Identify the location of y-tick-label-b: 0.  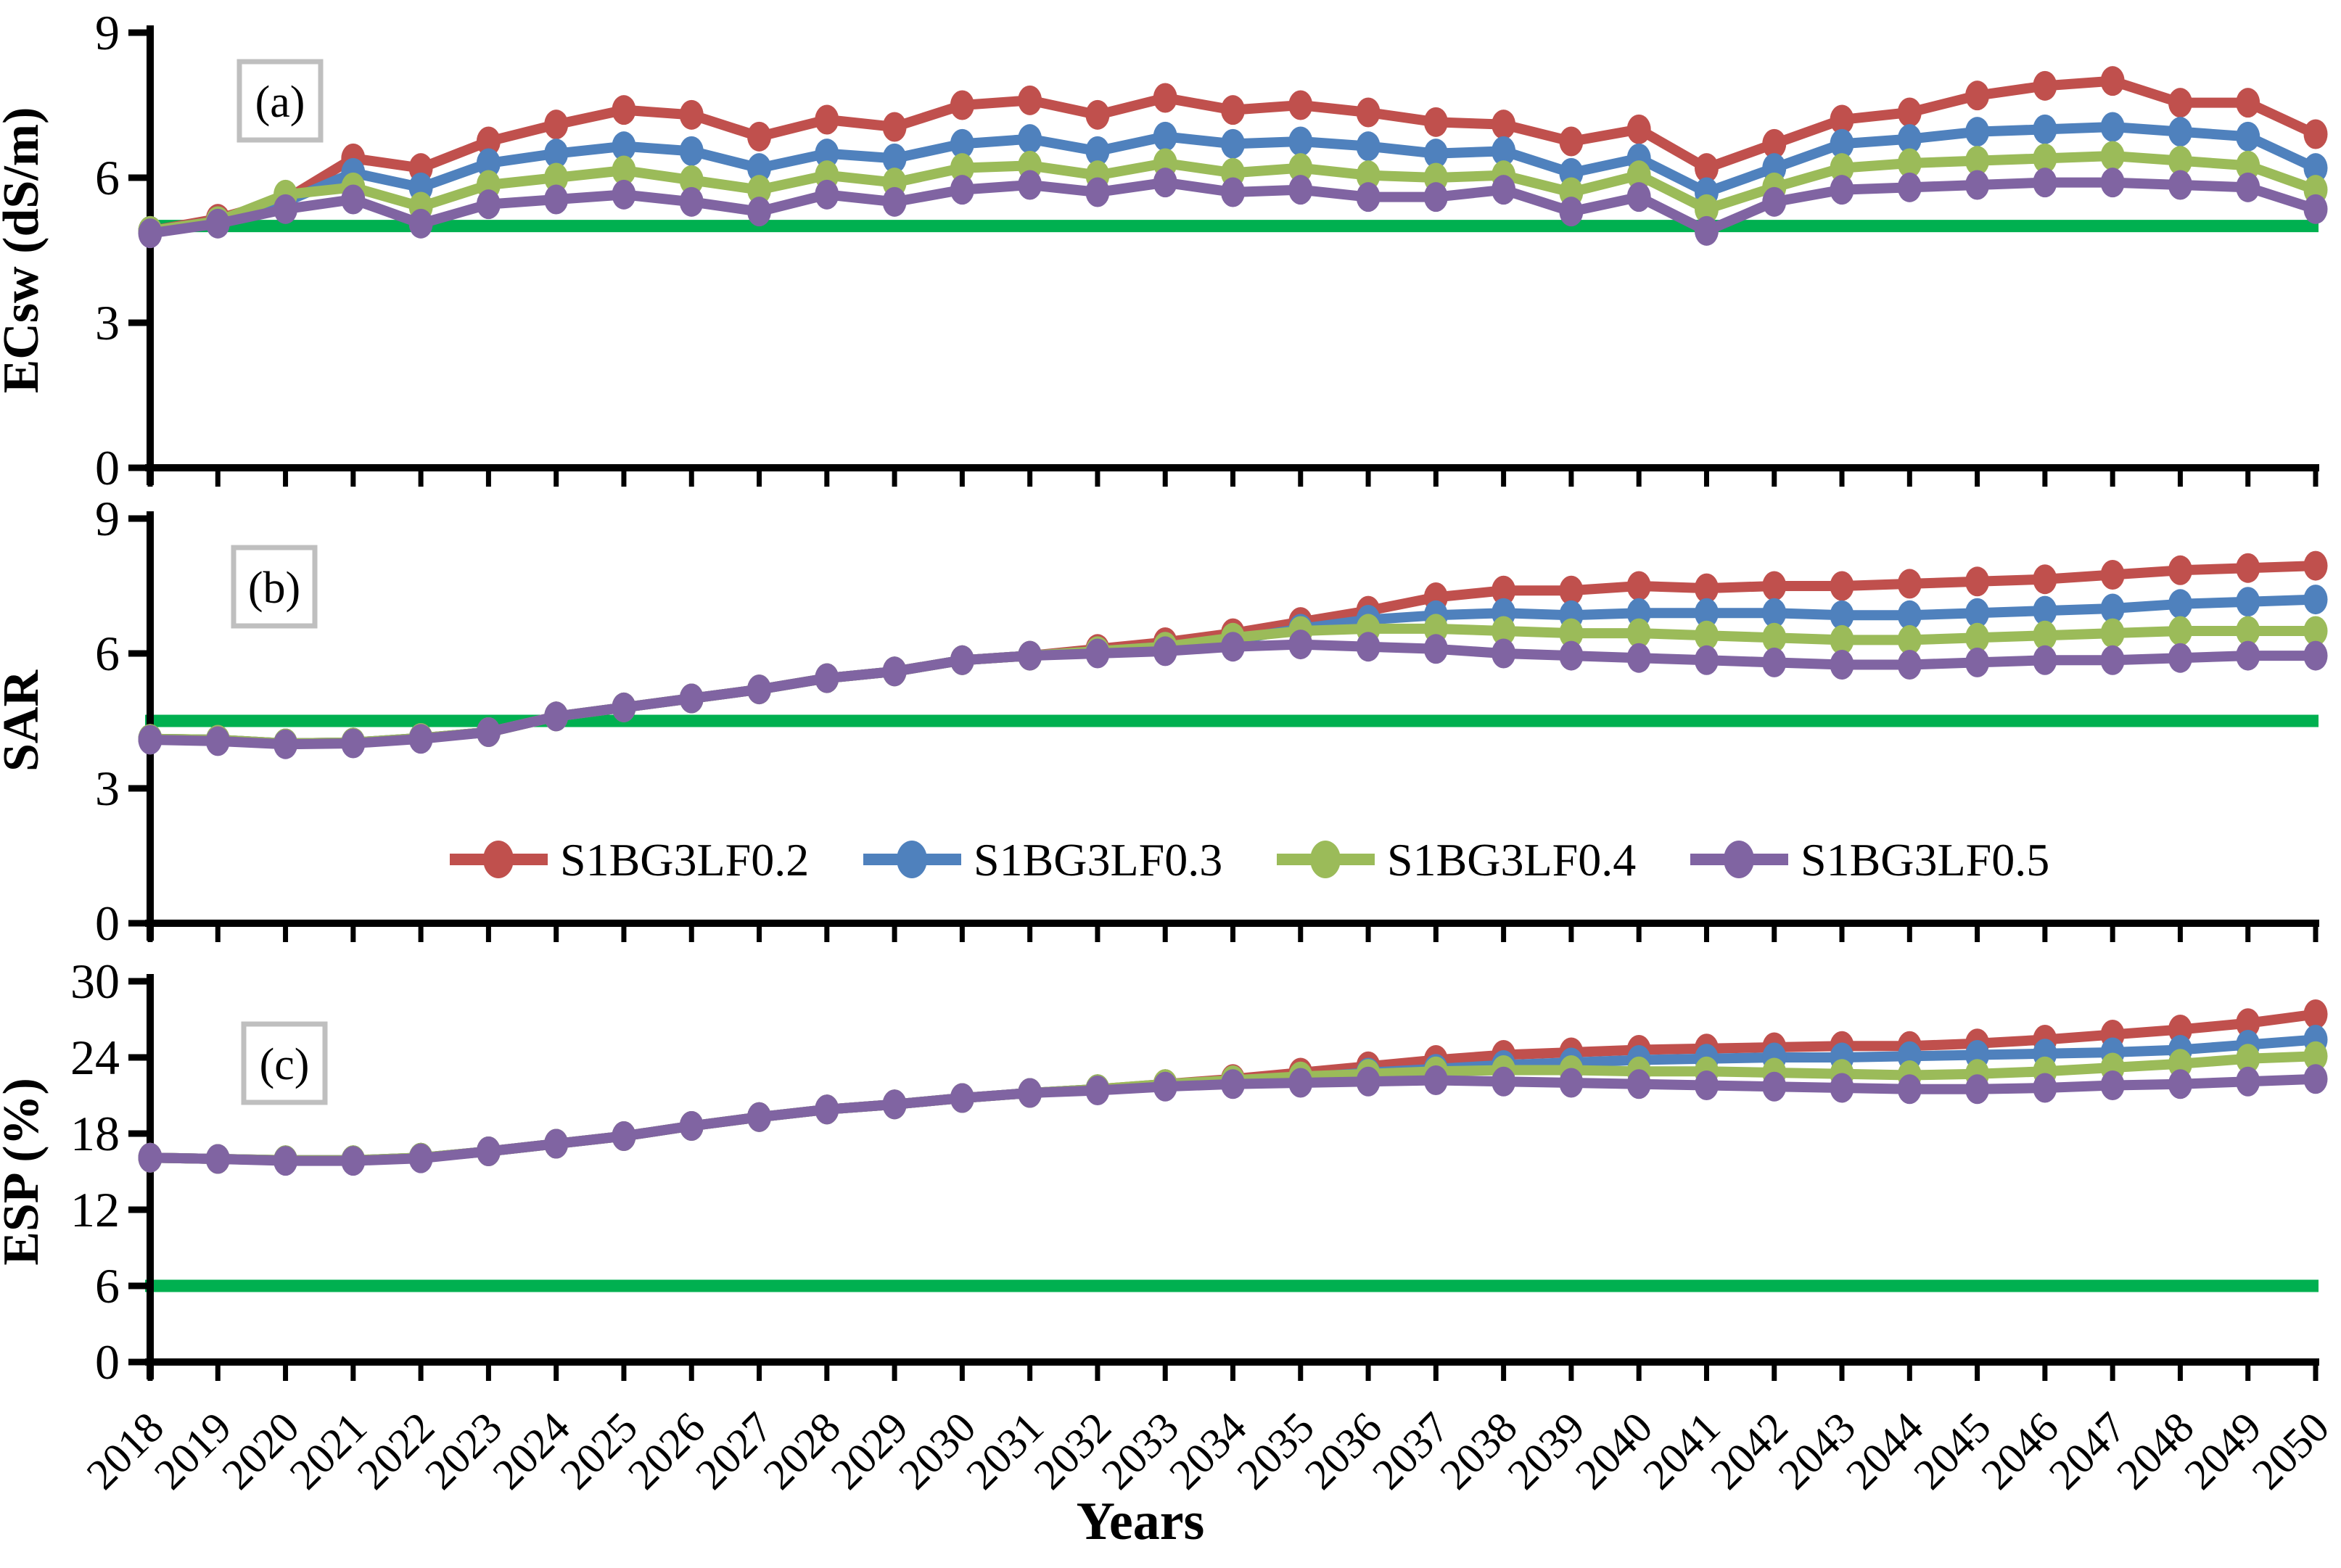
(107, 923).